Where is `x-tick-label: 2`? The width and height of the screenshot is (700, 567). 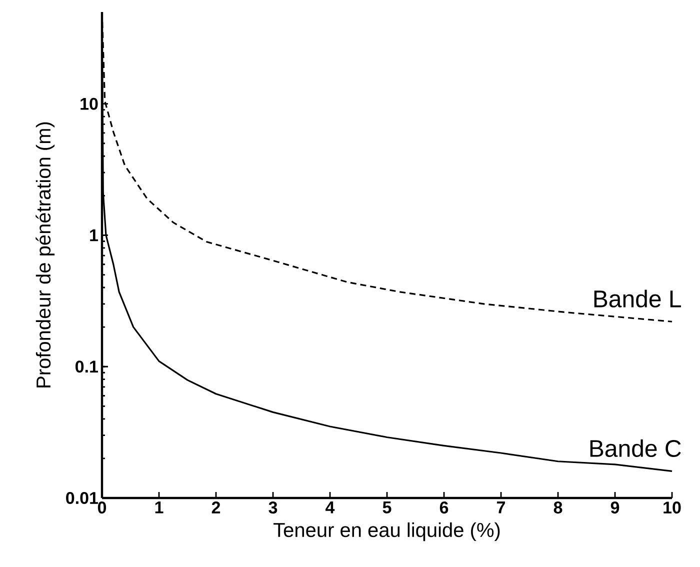
x-tick-label: 2 is located at coordinates (216, 508).